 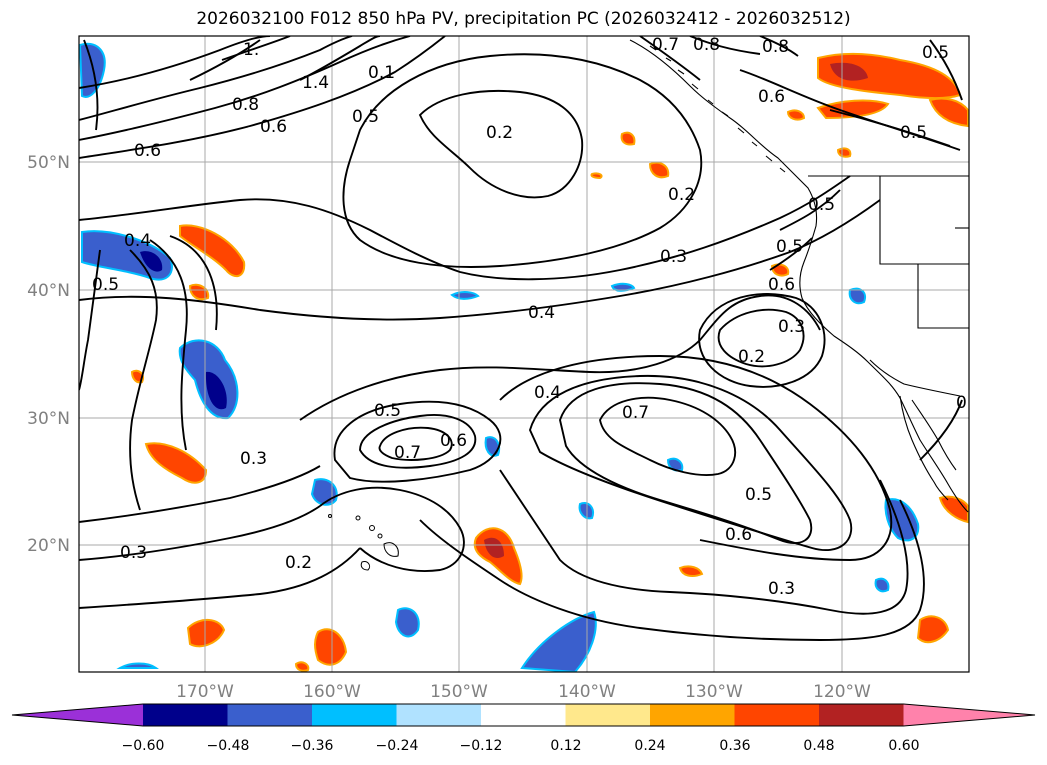 I want to click on colorbar-tick-label: −0.48, so click(x=228, y=746).